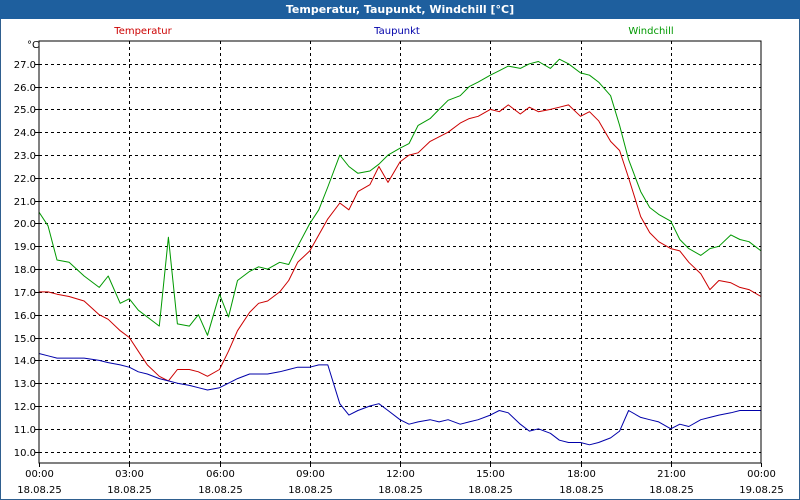  Describe the element at coordinates (650, 31) in the screenshot. I see `legend-entry-windchill: Windchill` at that location.